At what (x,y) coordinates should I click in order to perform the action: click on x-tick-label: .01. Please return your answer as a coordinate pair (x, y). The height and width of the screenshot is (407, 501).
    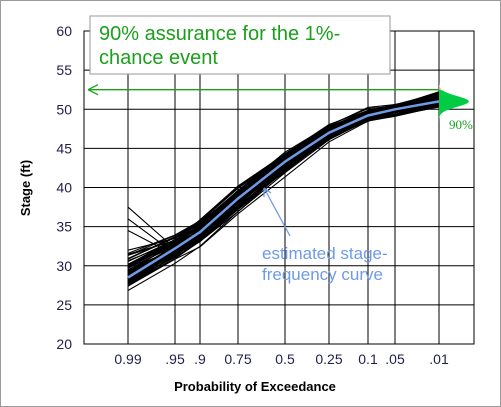
    Looking at the image, I should click on (439, 359).